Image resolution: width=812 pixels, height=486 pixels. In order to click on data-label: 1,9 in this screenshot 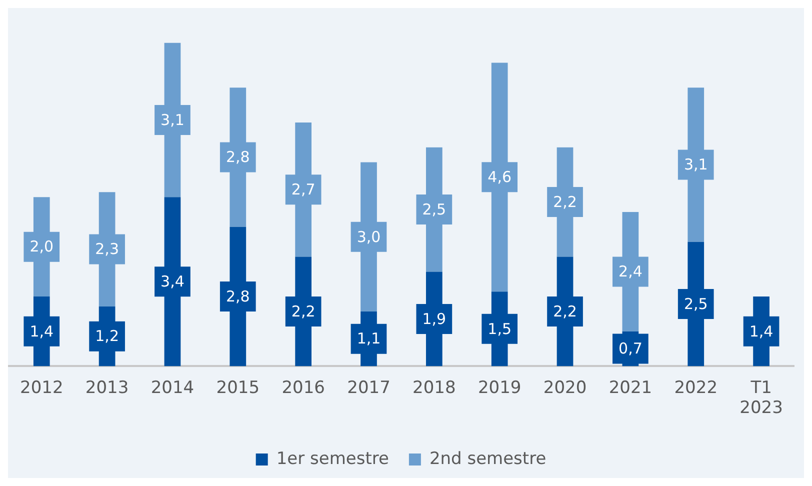, I will do `click(434, 319)`.